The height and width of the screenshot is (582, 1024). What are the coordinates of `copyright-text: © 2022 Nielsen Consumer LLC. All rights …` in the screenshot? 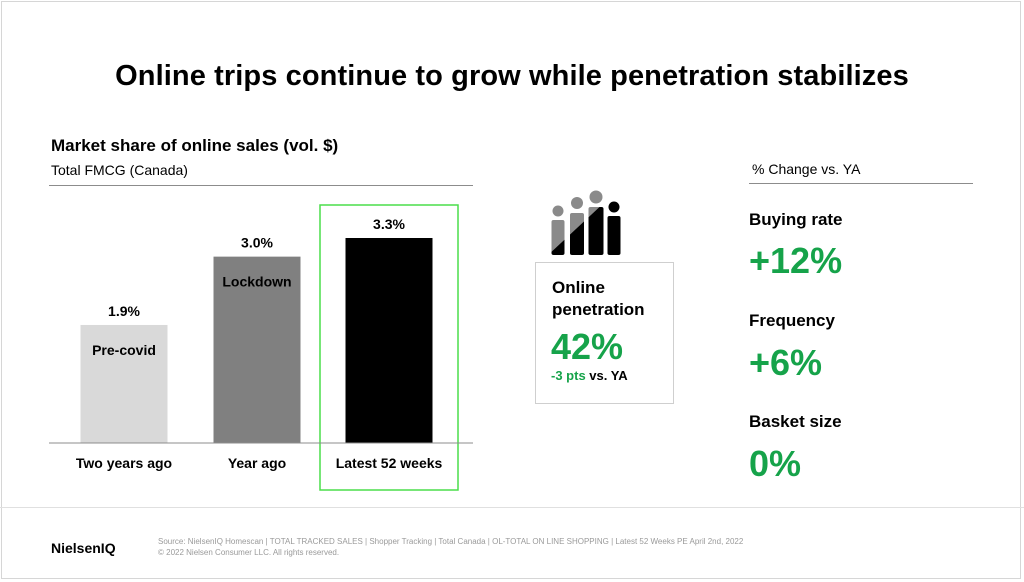 It's located at (249, 552).